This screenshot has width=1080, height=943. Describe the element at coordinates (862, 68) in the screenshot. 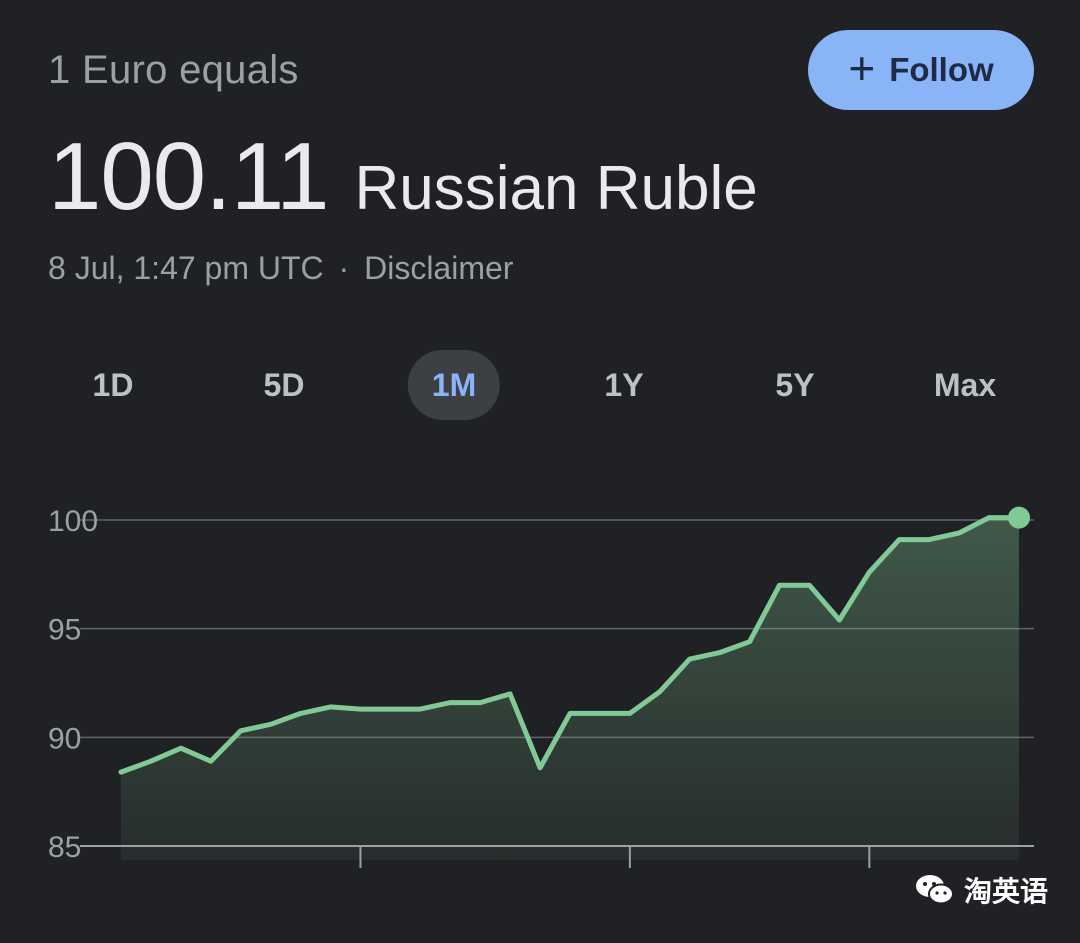

I see `plus-icon: +` at that location.